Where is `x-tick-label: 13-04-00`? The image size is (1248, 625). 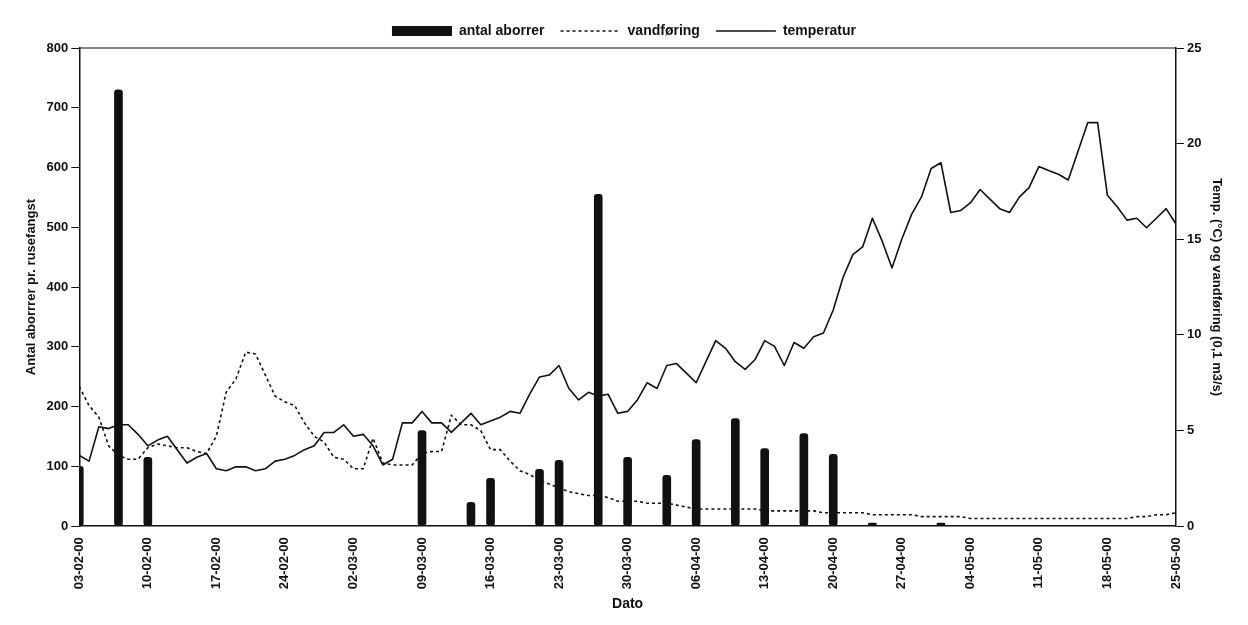 x-tick-label: 13-04-00 is located at coordinates (764, 563).